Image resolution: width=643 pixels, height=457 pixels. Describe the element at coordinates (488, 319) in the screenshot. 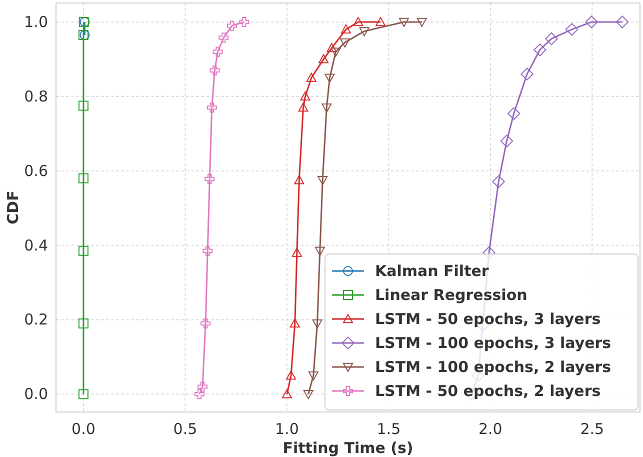

I see `legend-label: LSTM - 50 epochs, 3 layers` at that location.